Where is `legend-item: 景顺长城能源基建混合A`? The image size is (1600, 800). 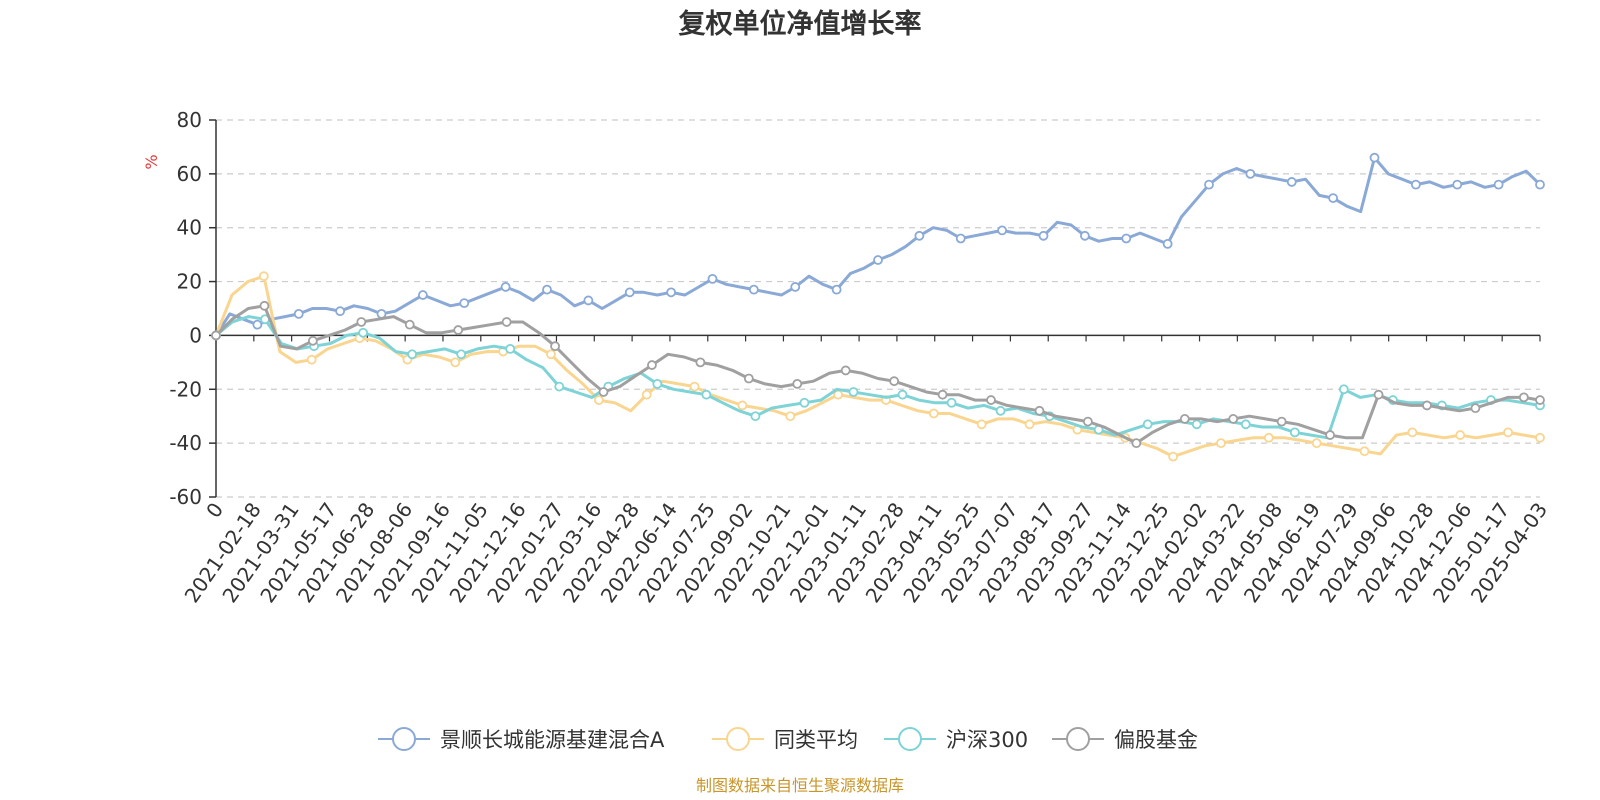 legend-item: 景顺长城能源基建混合A is located at coordinates (521, 739).